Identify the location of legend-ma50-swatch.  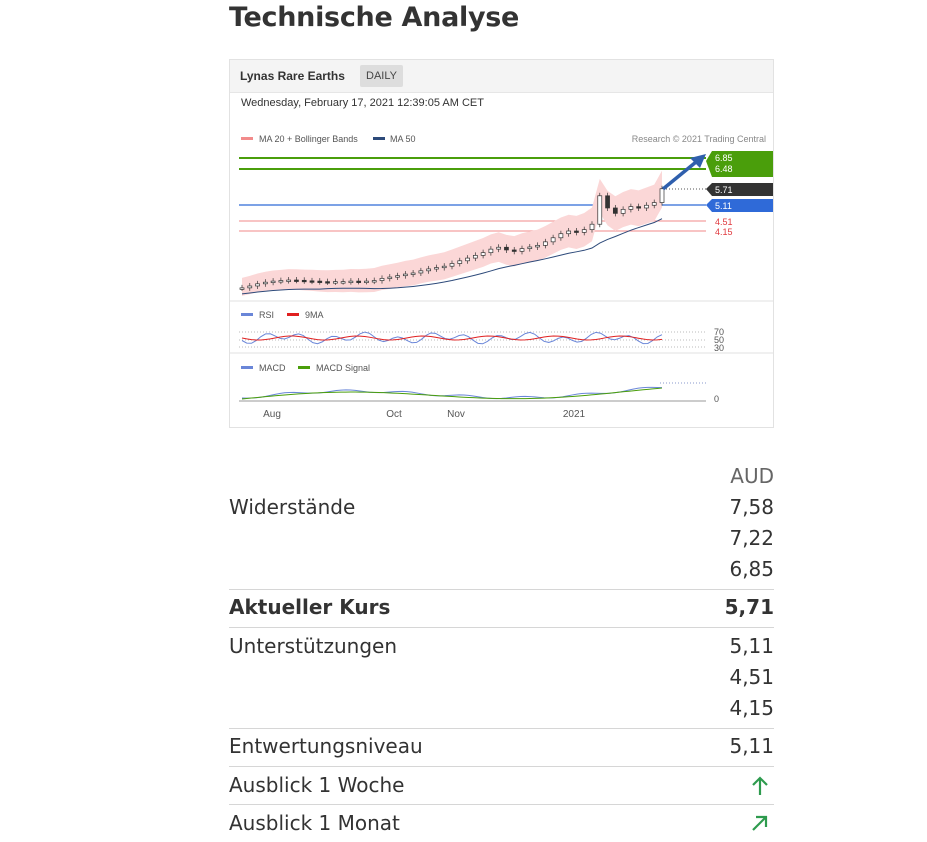
(379, 138).